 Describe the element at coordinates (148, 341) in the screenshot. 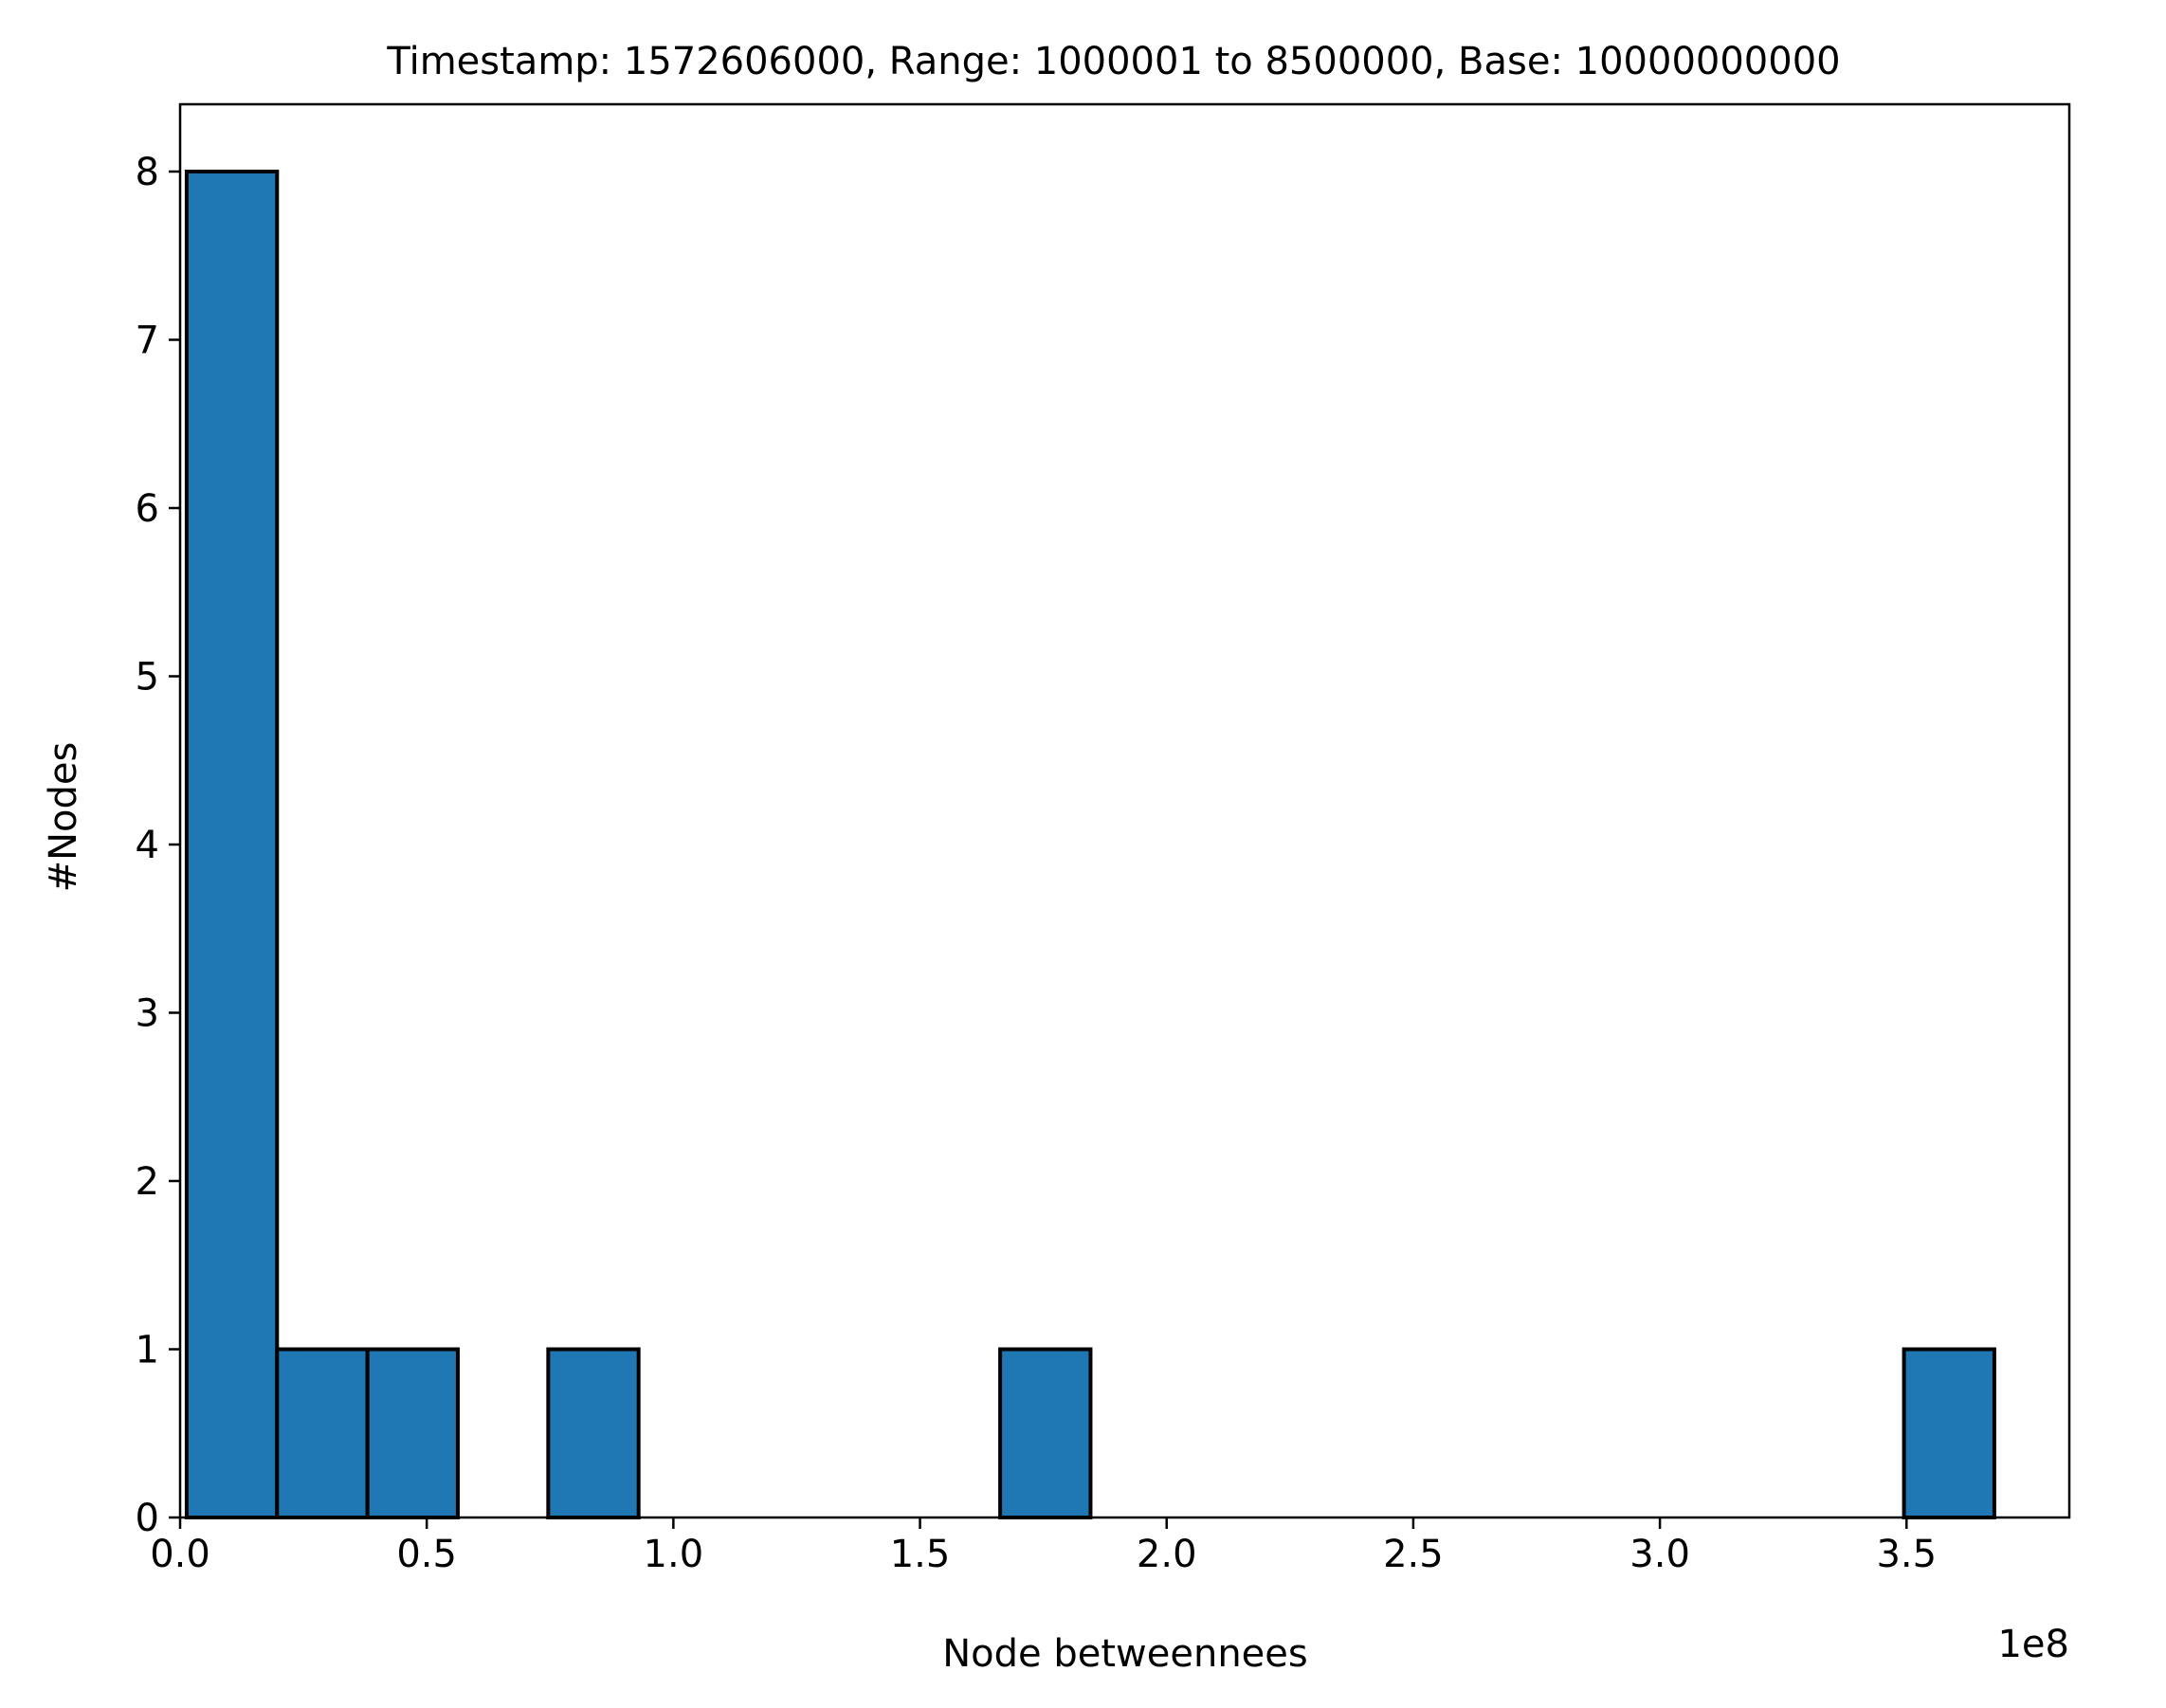

I see `y-tick-label: 7` at that location.